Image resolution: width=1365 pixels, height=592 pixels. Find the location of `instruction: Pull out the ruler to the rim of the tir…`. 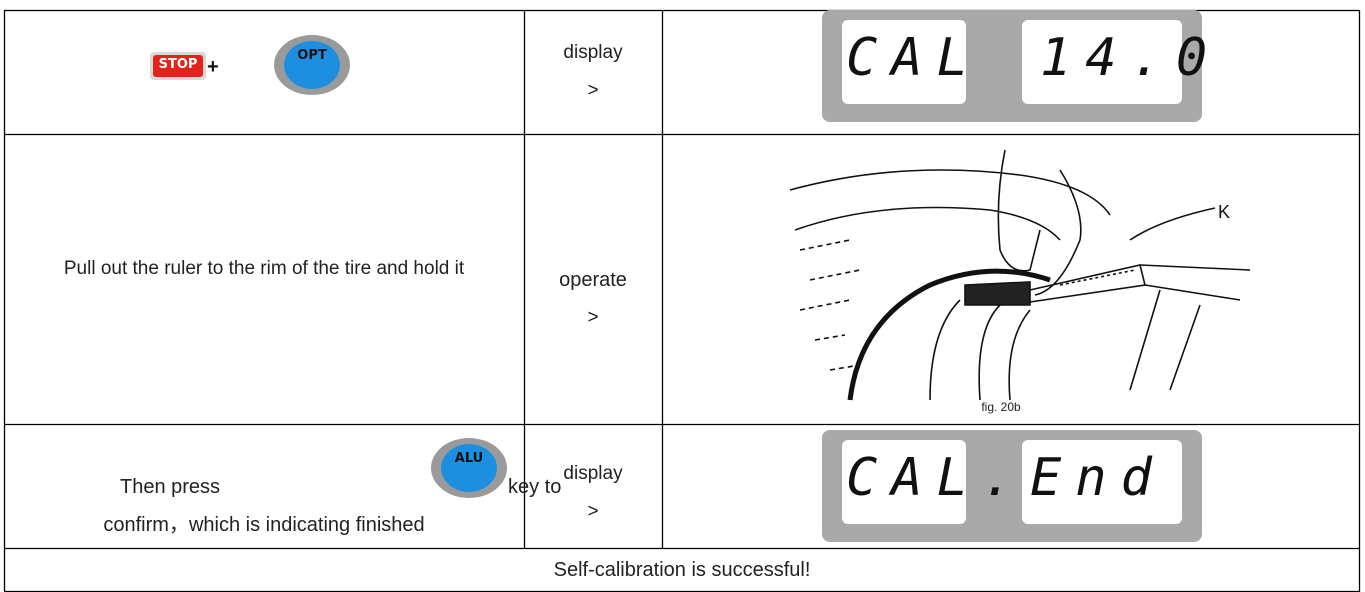

instruction: Pull out the ruler to the rim of the tir… is located at coordinates (264, 268).